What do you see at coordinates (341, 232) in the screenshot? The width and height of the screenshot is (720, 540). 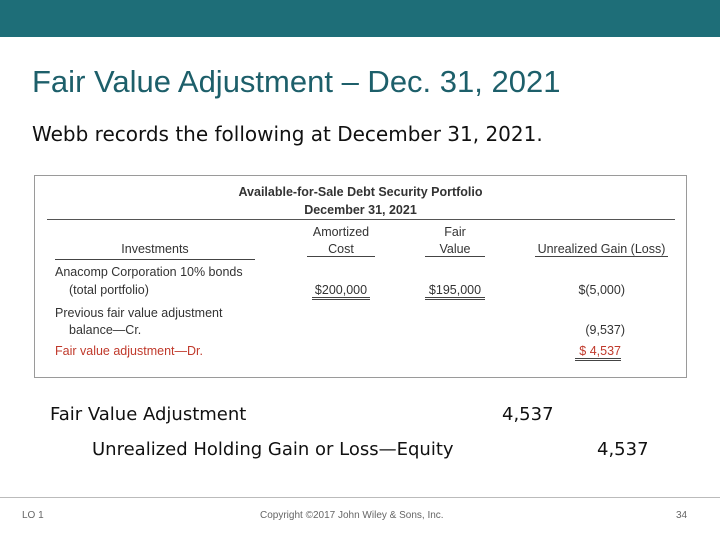 I see `column-header: Amortized` at bounding box center [341, 232].